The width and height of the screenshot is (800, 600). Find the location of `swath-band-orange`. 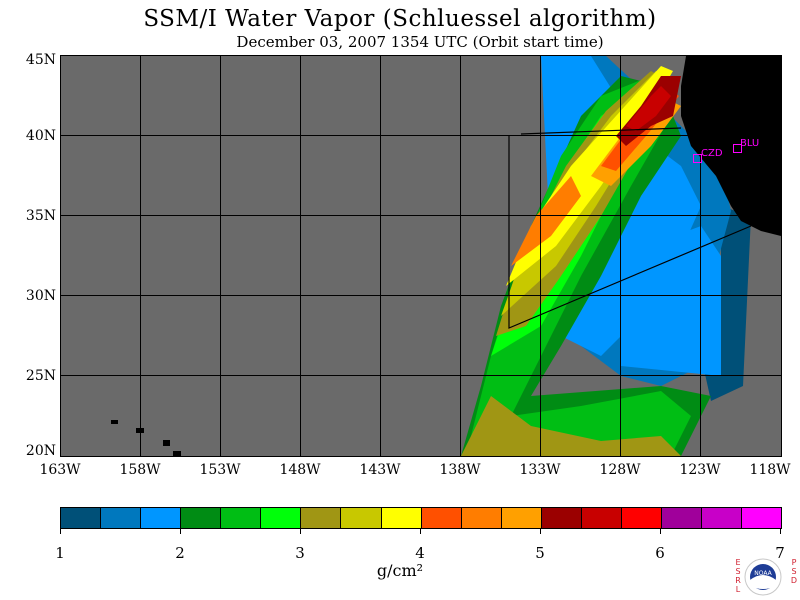

swath-band-orange is located at coordinates (546, 221).